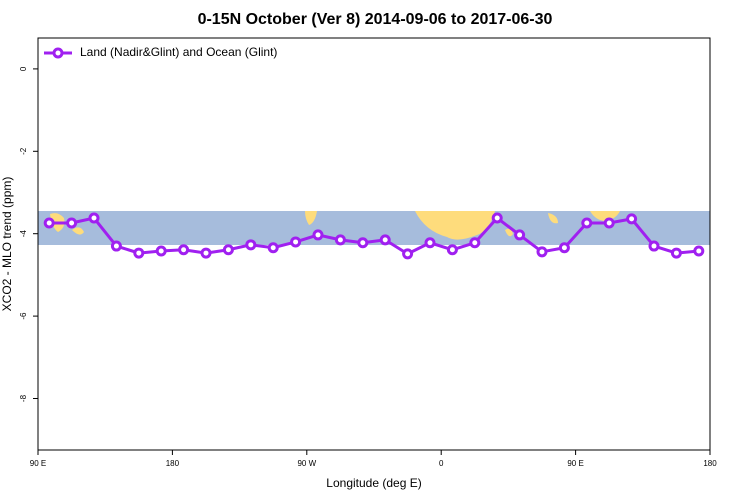 This screenshot has height=500, width=750. What do you see at coordinates (23, 151) in the screenshot?
I see `y-tick-label: -2` at bounding box center [23, 151].